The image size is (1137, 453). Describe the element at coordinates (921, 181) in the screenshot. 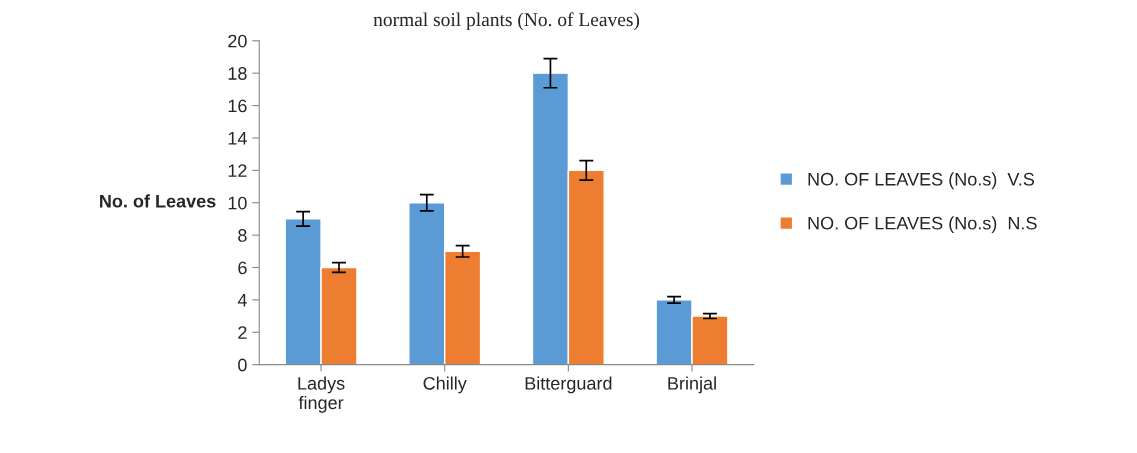

I see `legend-label: NO. OF LEAVES (No.s) V.S` at that location.